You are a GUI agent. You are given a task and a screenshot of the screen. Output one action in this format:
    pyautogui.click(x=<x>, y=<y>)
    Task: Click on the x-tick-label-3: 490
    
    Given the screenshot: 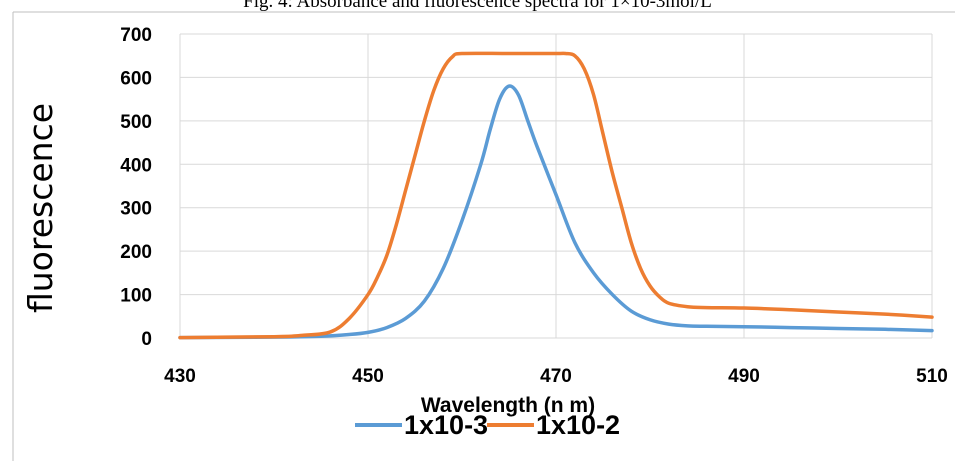 What is the action you would take?
    pyautogui.click(x=744, y=376)
    